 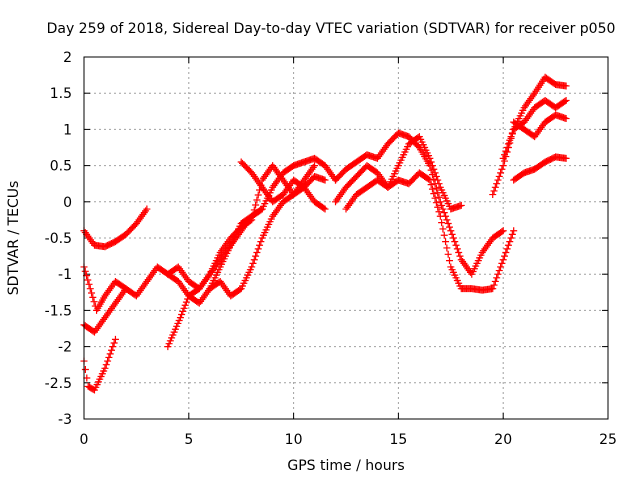 I want to click on y-tick-label: -0.5, so click(x=58, y=239).